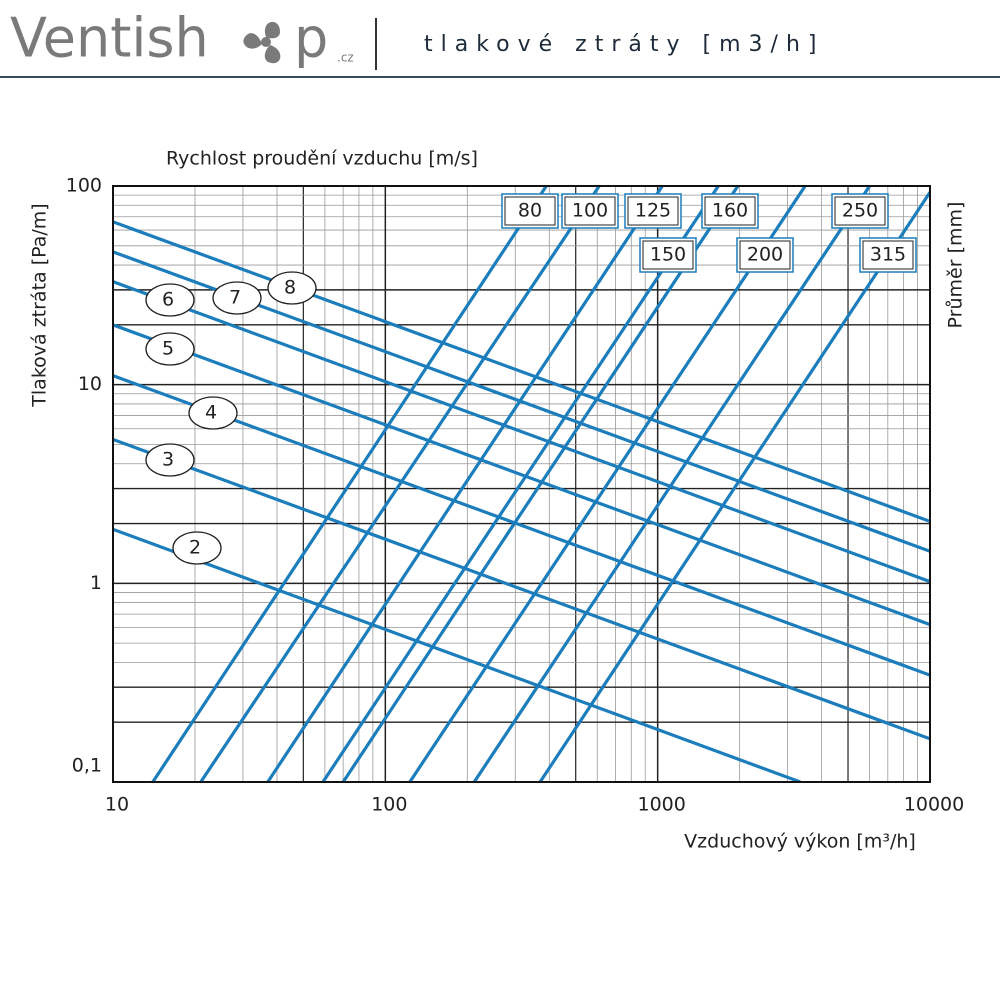 The height and width of the screenshot is (1000, 1000). What do you see at coordinates (262, 42) in the screenshot?
I see `logo-fan` at bounding box center [262, 42].